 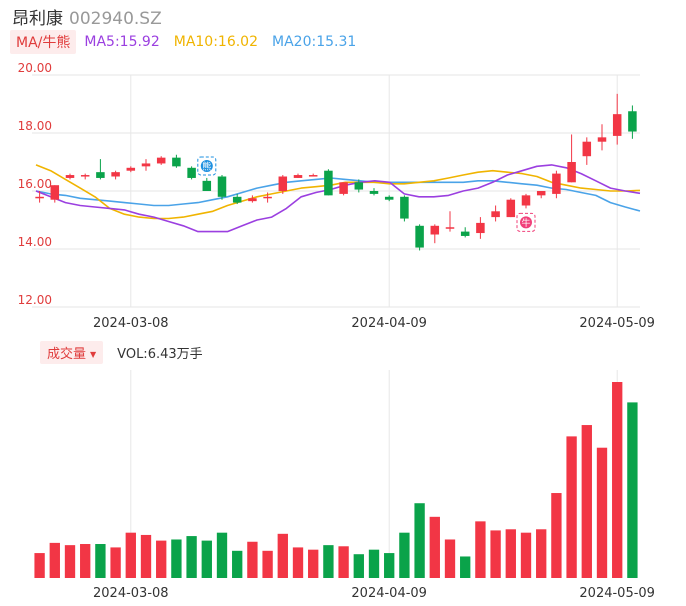 What do you see at coordinates (35, 68) in the screenshot?
I see `y-tick-label: 20.00` at bounding box center [35, 68].